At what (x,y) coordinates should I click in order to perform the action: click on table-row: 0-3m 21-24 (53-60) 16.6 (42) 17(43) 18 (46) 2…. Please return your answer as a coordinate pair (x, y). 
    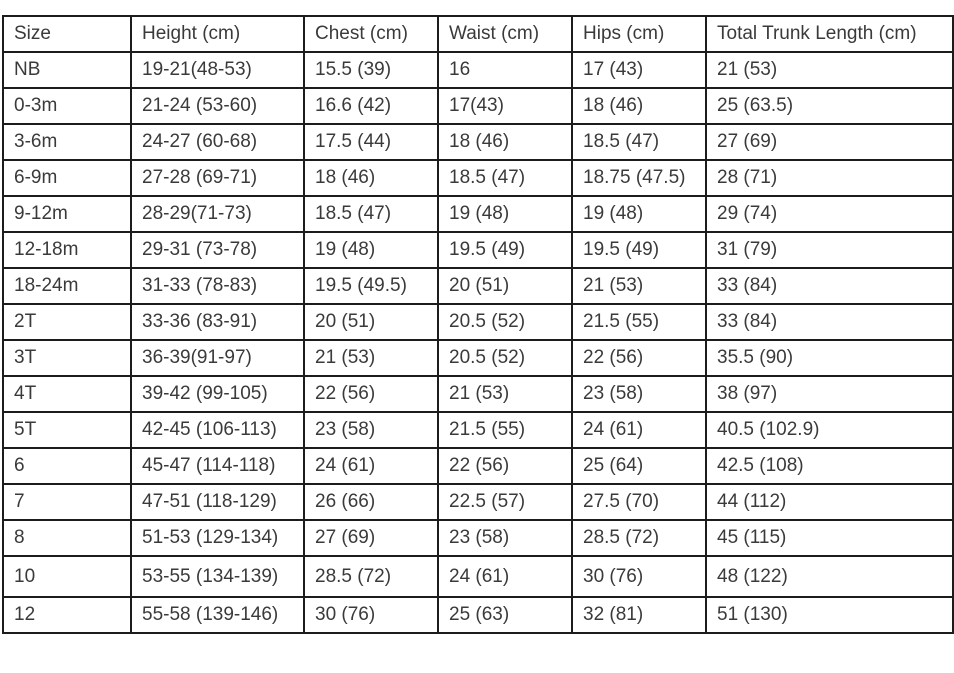
    Looking at the image, I should click on (478, 106).